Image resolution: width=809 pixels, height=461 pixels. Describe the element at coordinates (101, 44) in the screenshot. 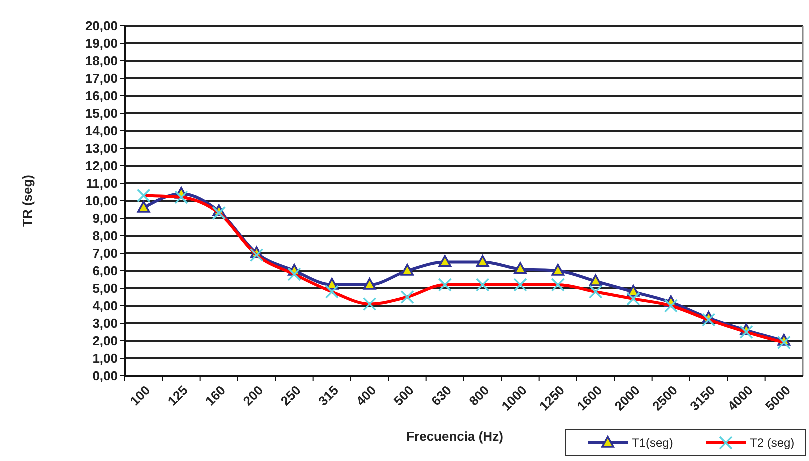

I see `y-tick-label: 19,00` at that location.